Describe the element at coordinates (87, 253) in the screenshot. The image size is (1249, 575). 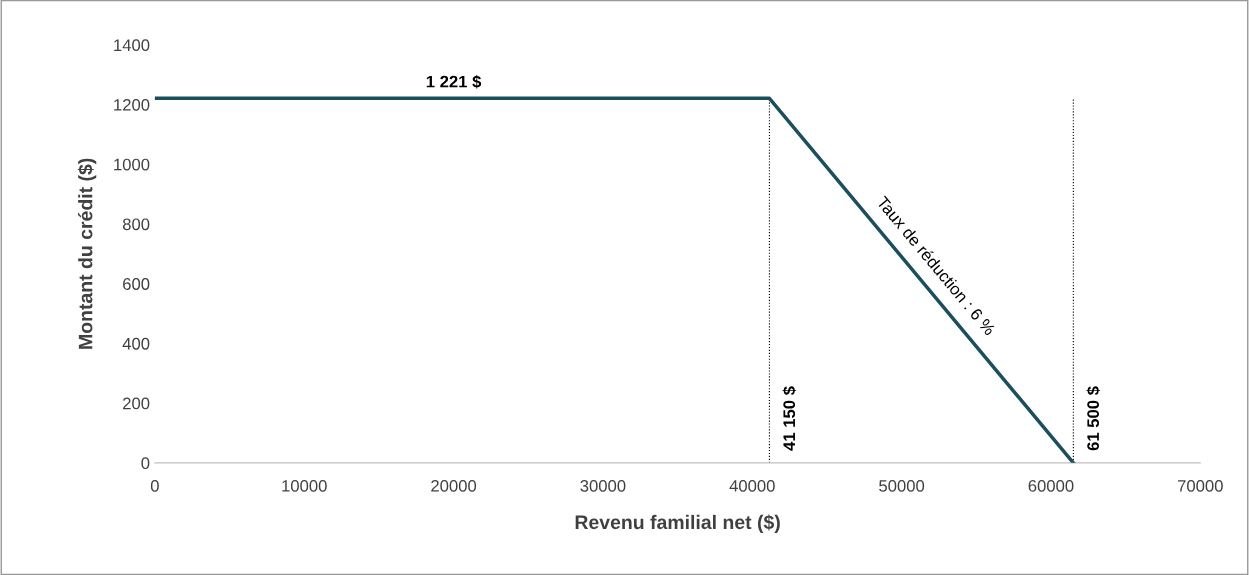
I see `y-axis-title: Montant du crédit ($)` at that location.